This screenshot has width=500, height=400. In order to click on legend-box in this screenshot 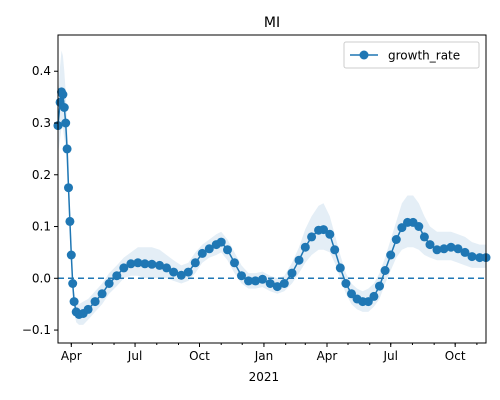, I will do `click(411, 55)`.